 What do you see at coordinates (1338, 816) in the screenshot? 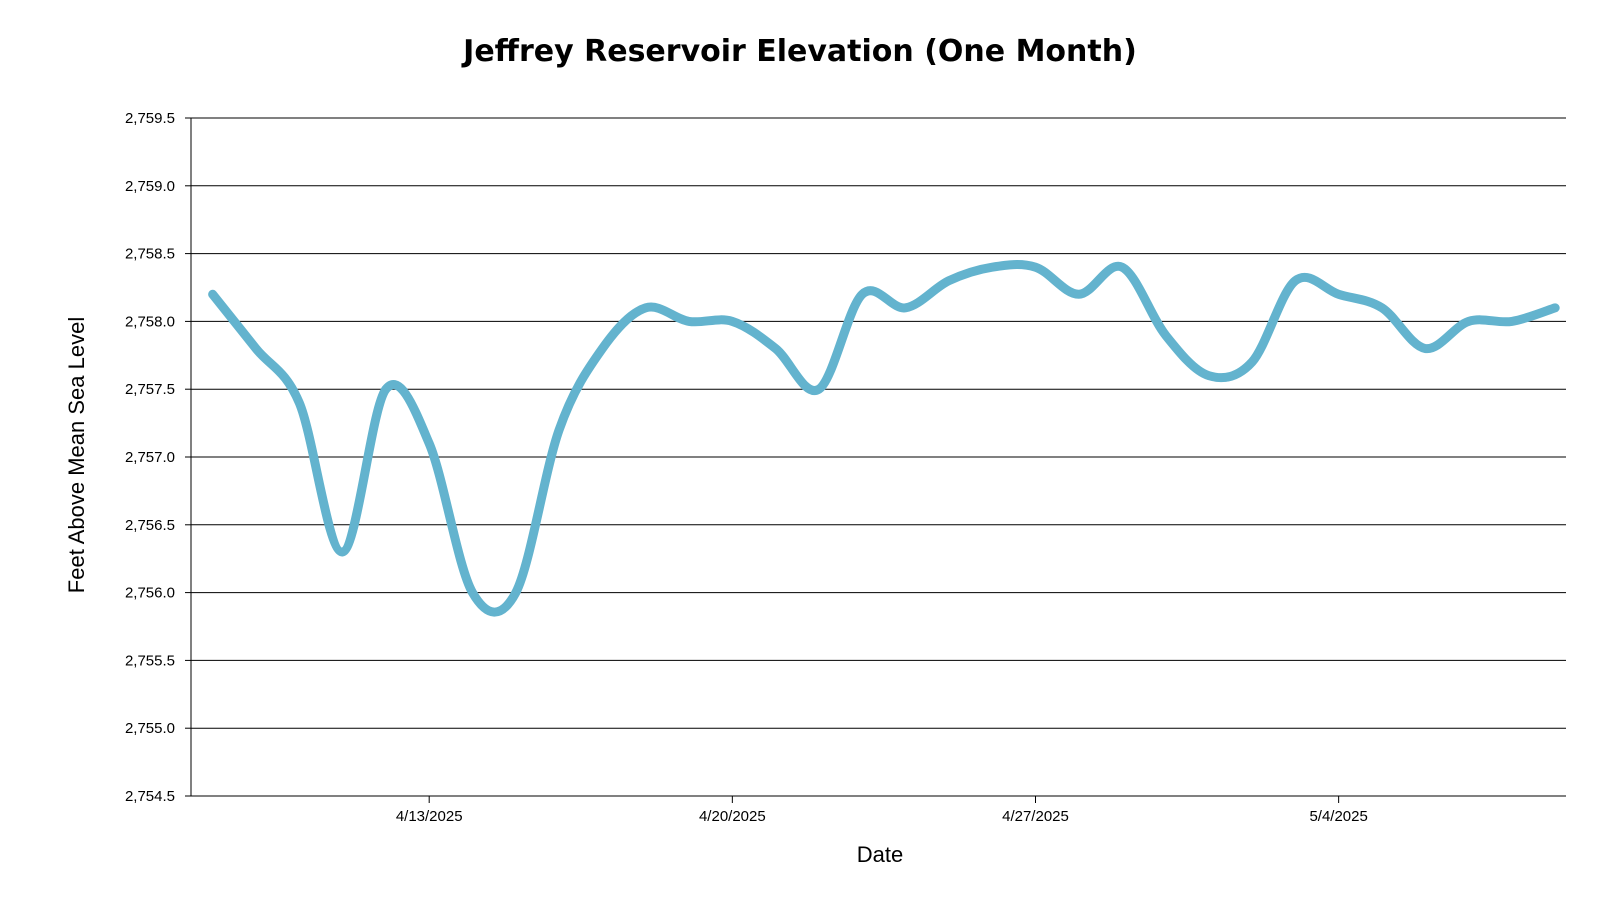
I see `x-tick-label: 5/4/2025` at bounding box center [1338, 816].